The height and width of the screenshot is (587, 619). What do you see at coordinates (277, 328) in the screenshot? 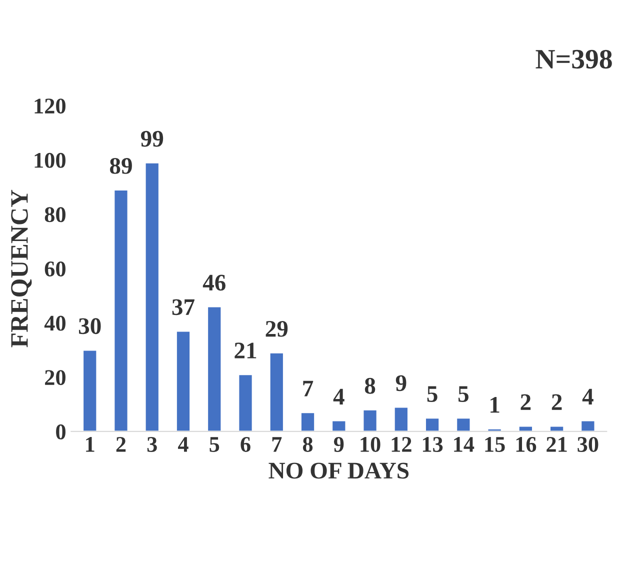
I see `data-label: 29` at bounding box center [277, 328].